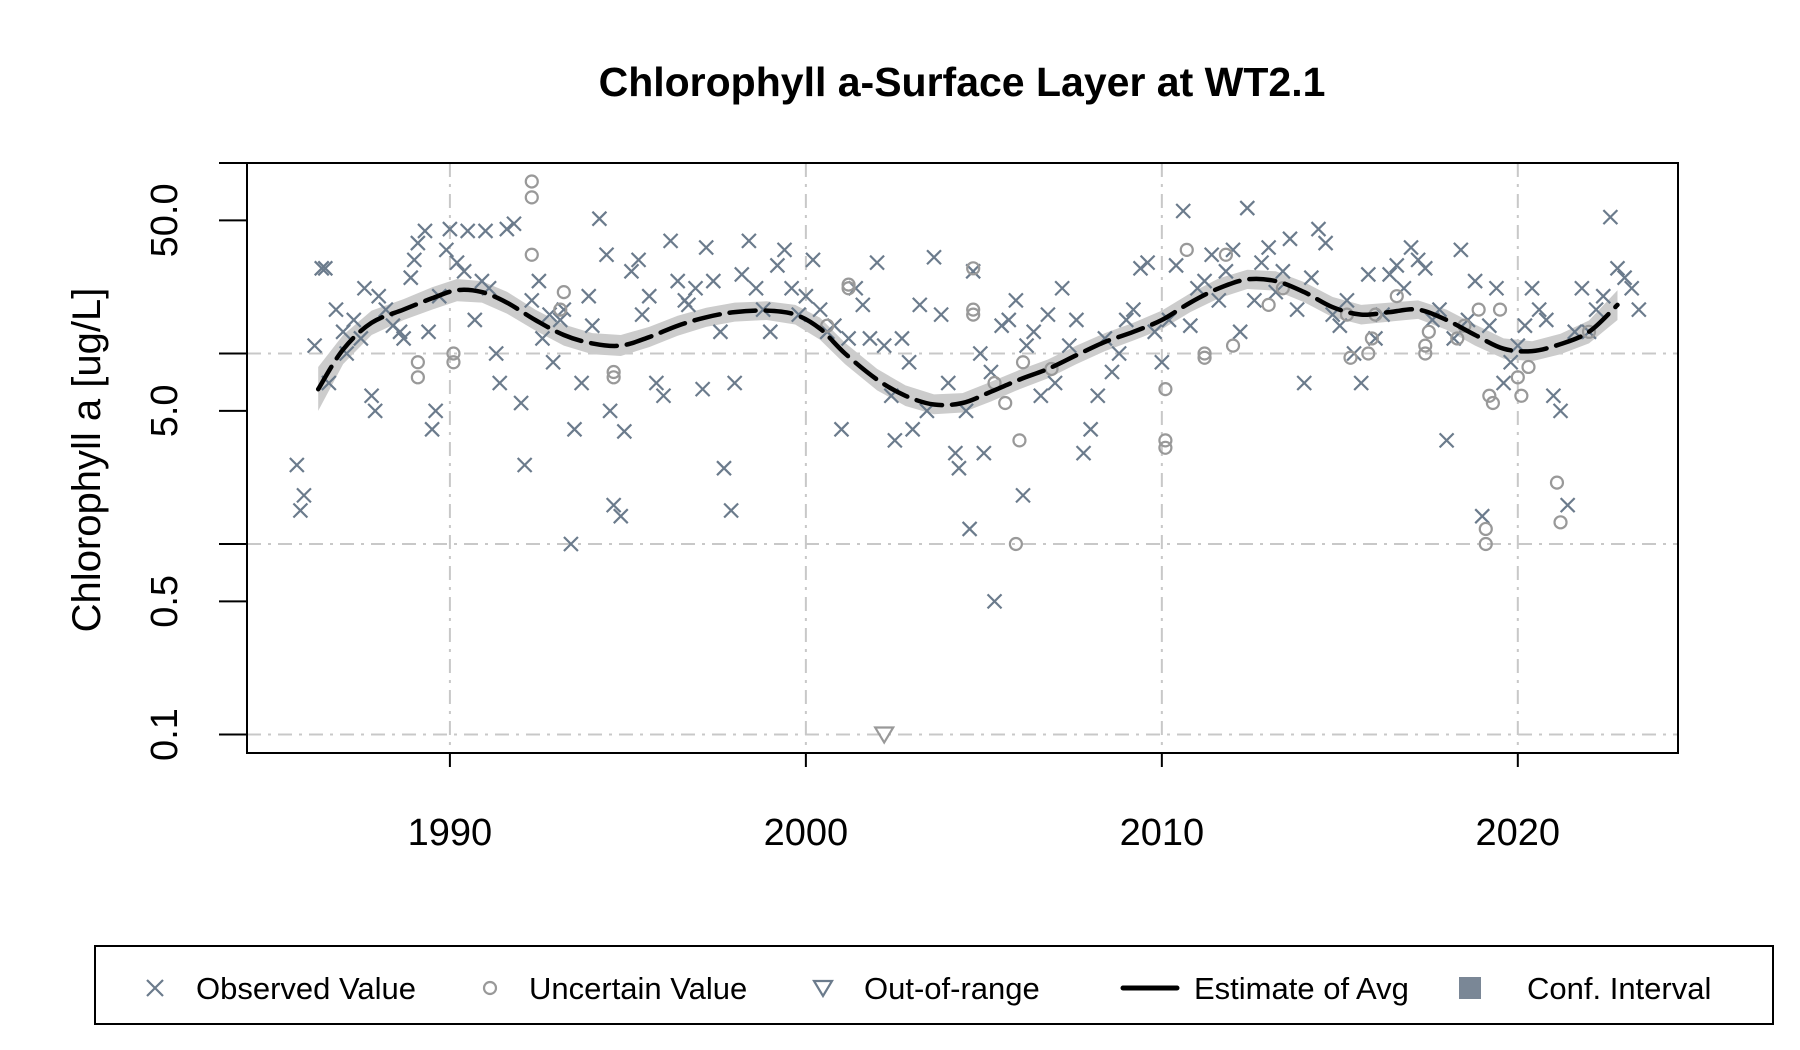  What do you see at coordinates (884, 735) in the screenshot?
I see `out-of-range-point` at bounding box center [884, 735].